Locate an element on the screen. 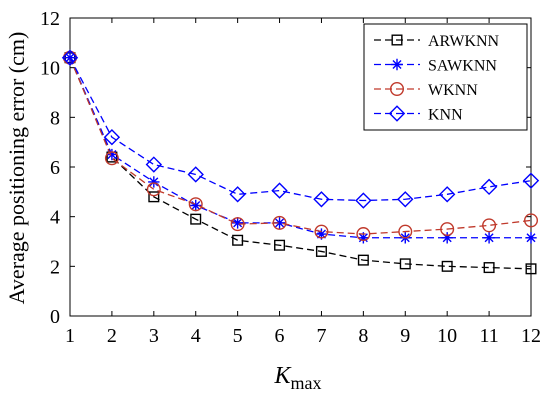  legend: ARWKNN SAWKNN WKNN KNN is located at coordinates (445, 77).